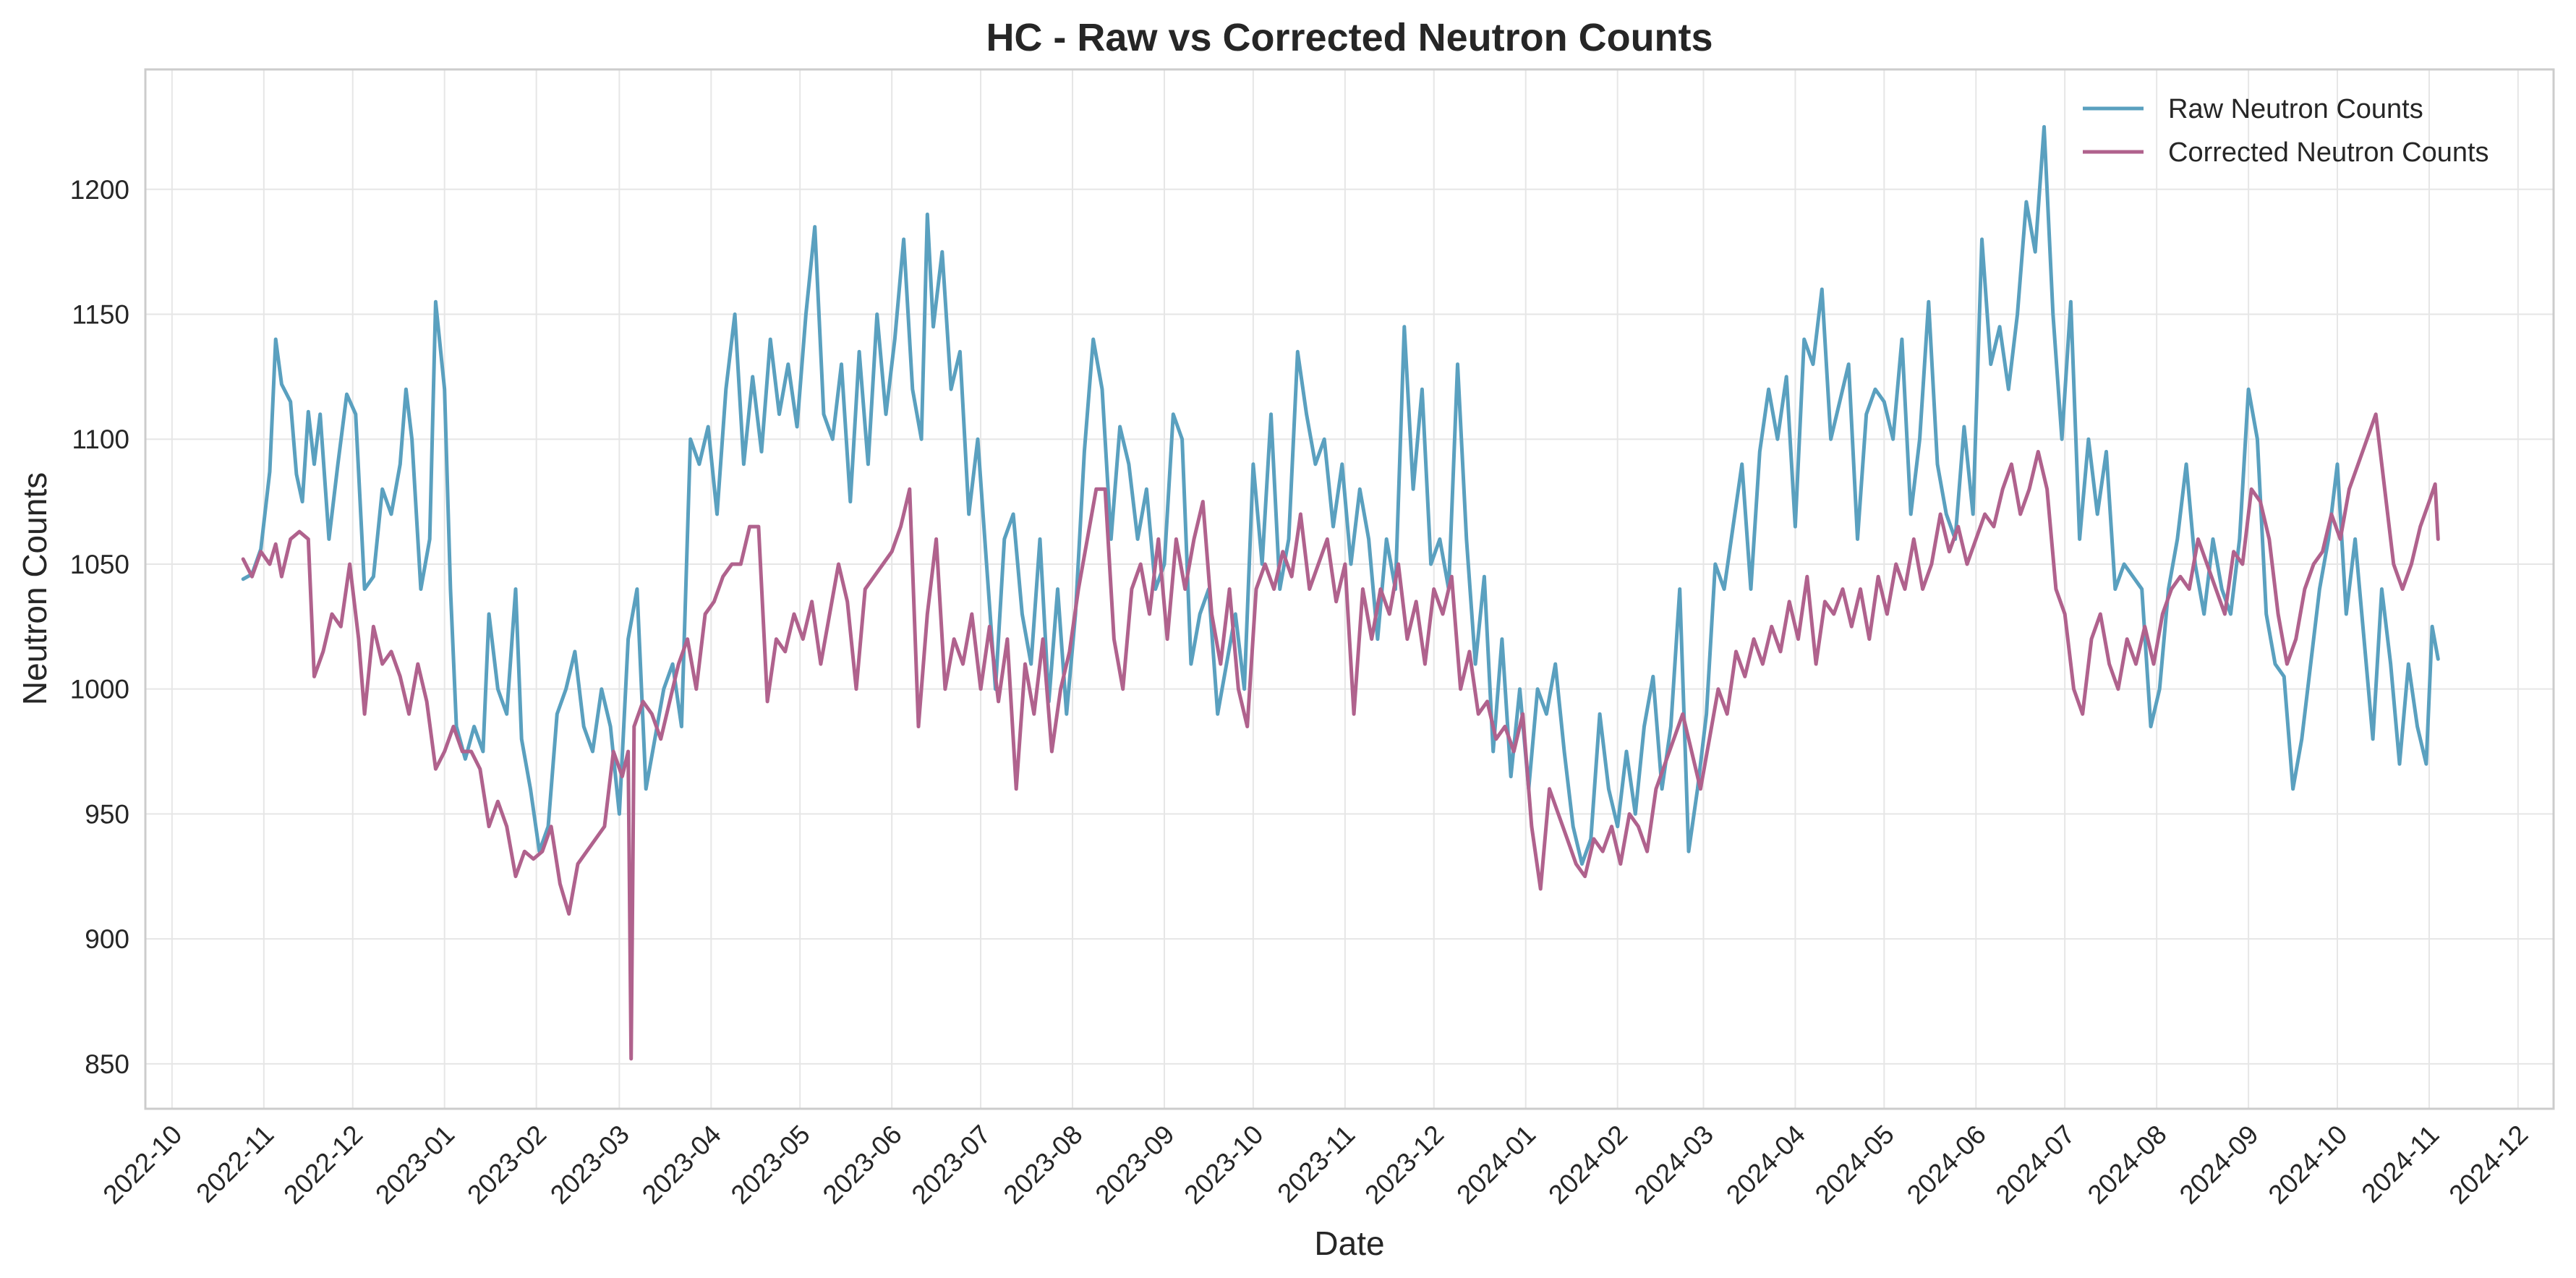 The width and height of the screenshot is (2576, 1278). I want to click on y-axis-label: Neutron Counts, so click(35, 588).